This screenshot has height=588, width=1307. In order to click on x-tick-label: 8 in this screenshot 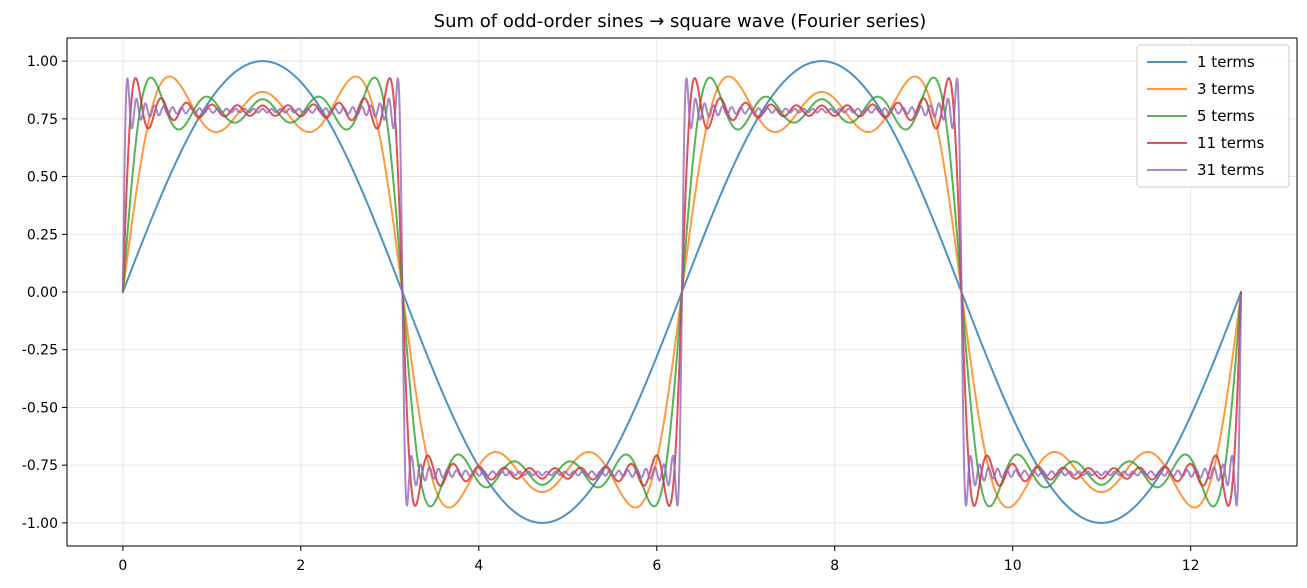, I will do `click(834, 566)`.